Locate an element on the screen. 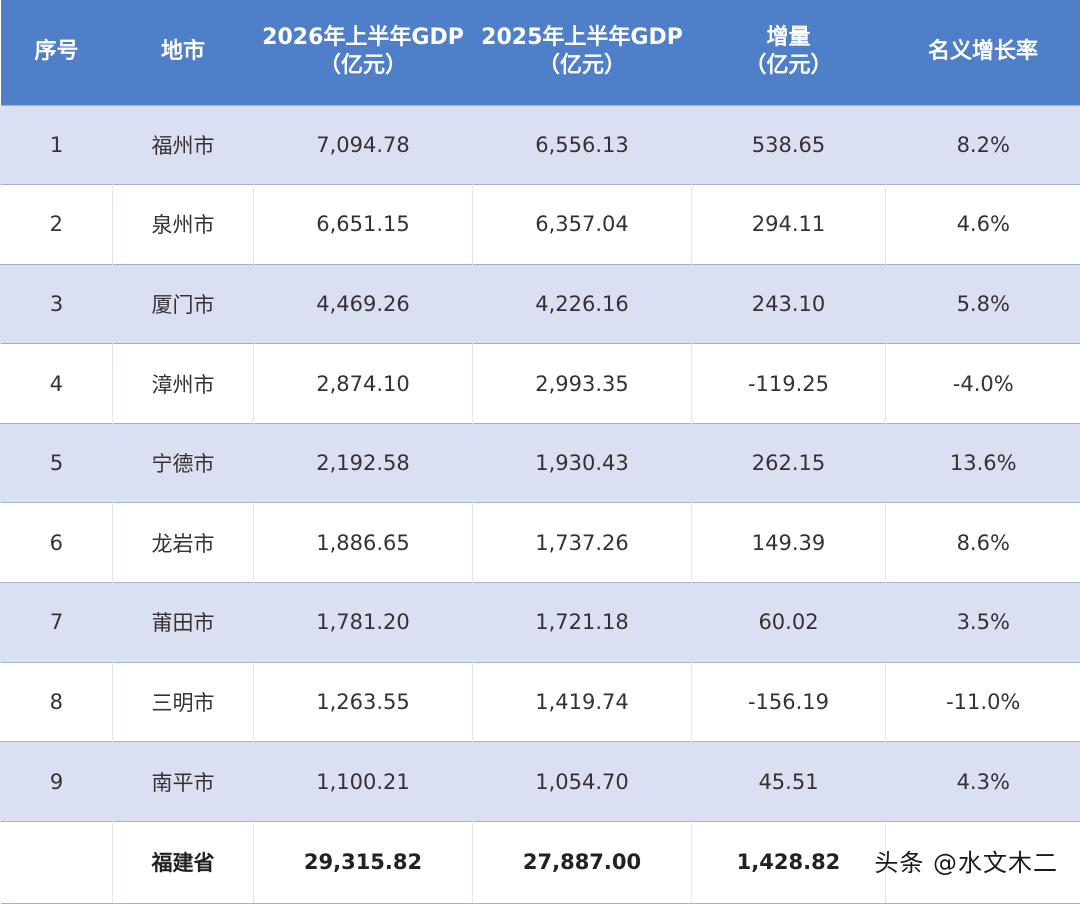  cell-city: 宁德市 is located at coordinates (183, 463).